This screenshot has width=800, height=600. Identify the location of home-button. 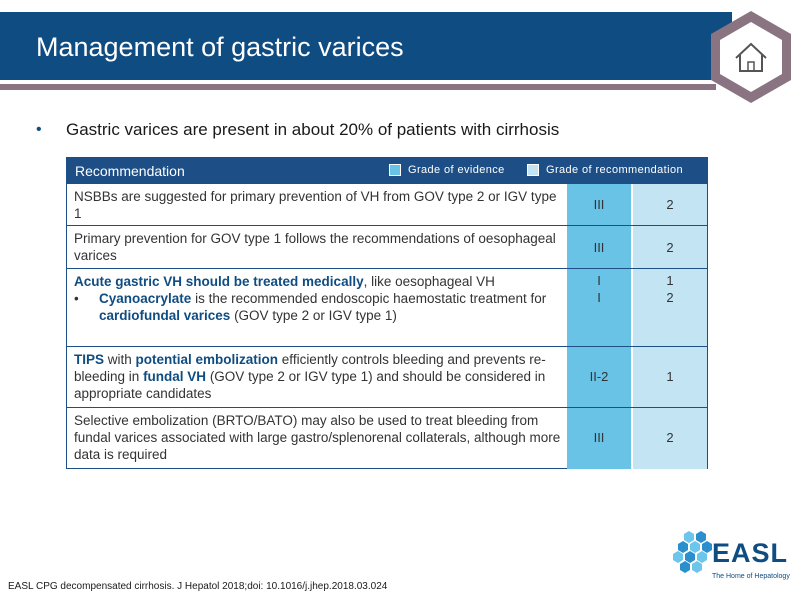
(751, 57).